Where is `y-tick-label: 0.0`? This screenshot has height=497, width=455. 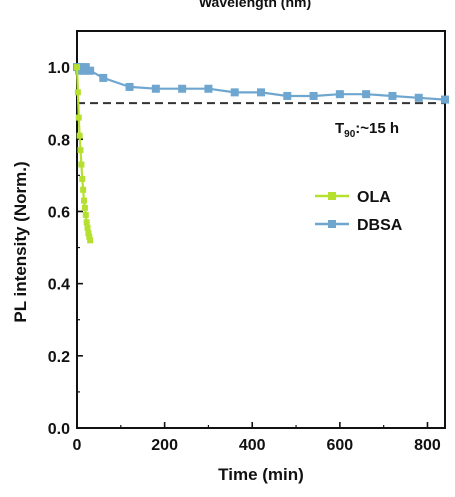
y-tick-label: 0.0 is located at coordinates (59, 429).